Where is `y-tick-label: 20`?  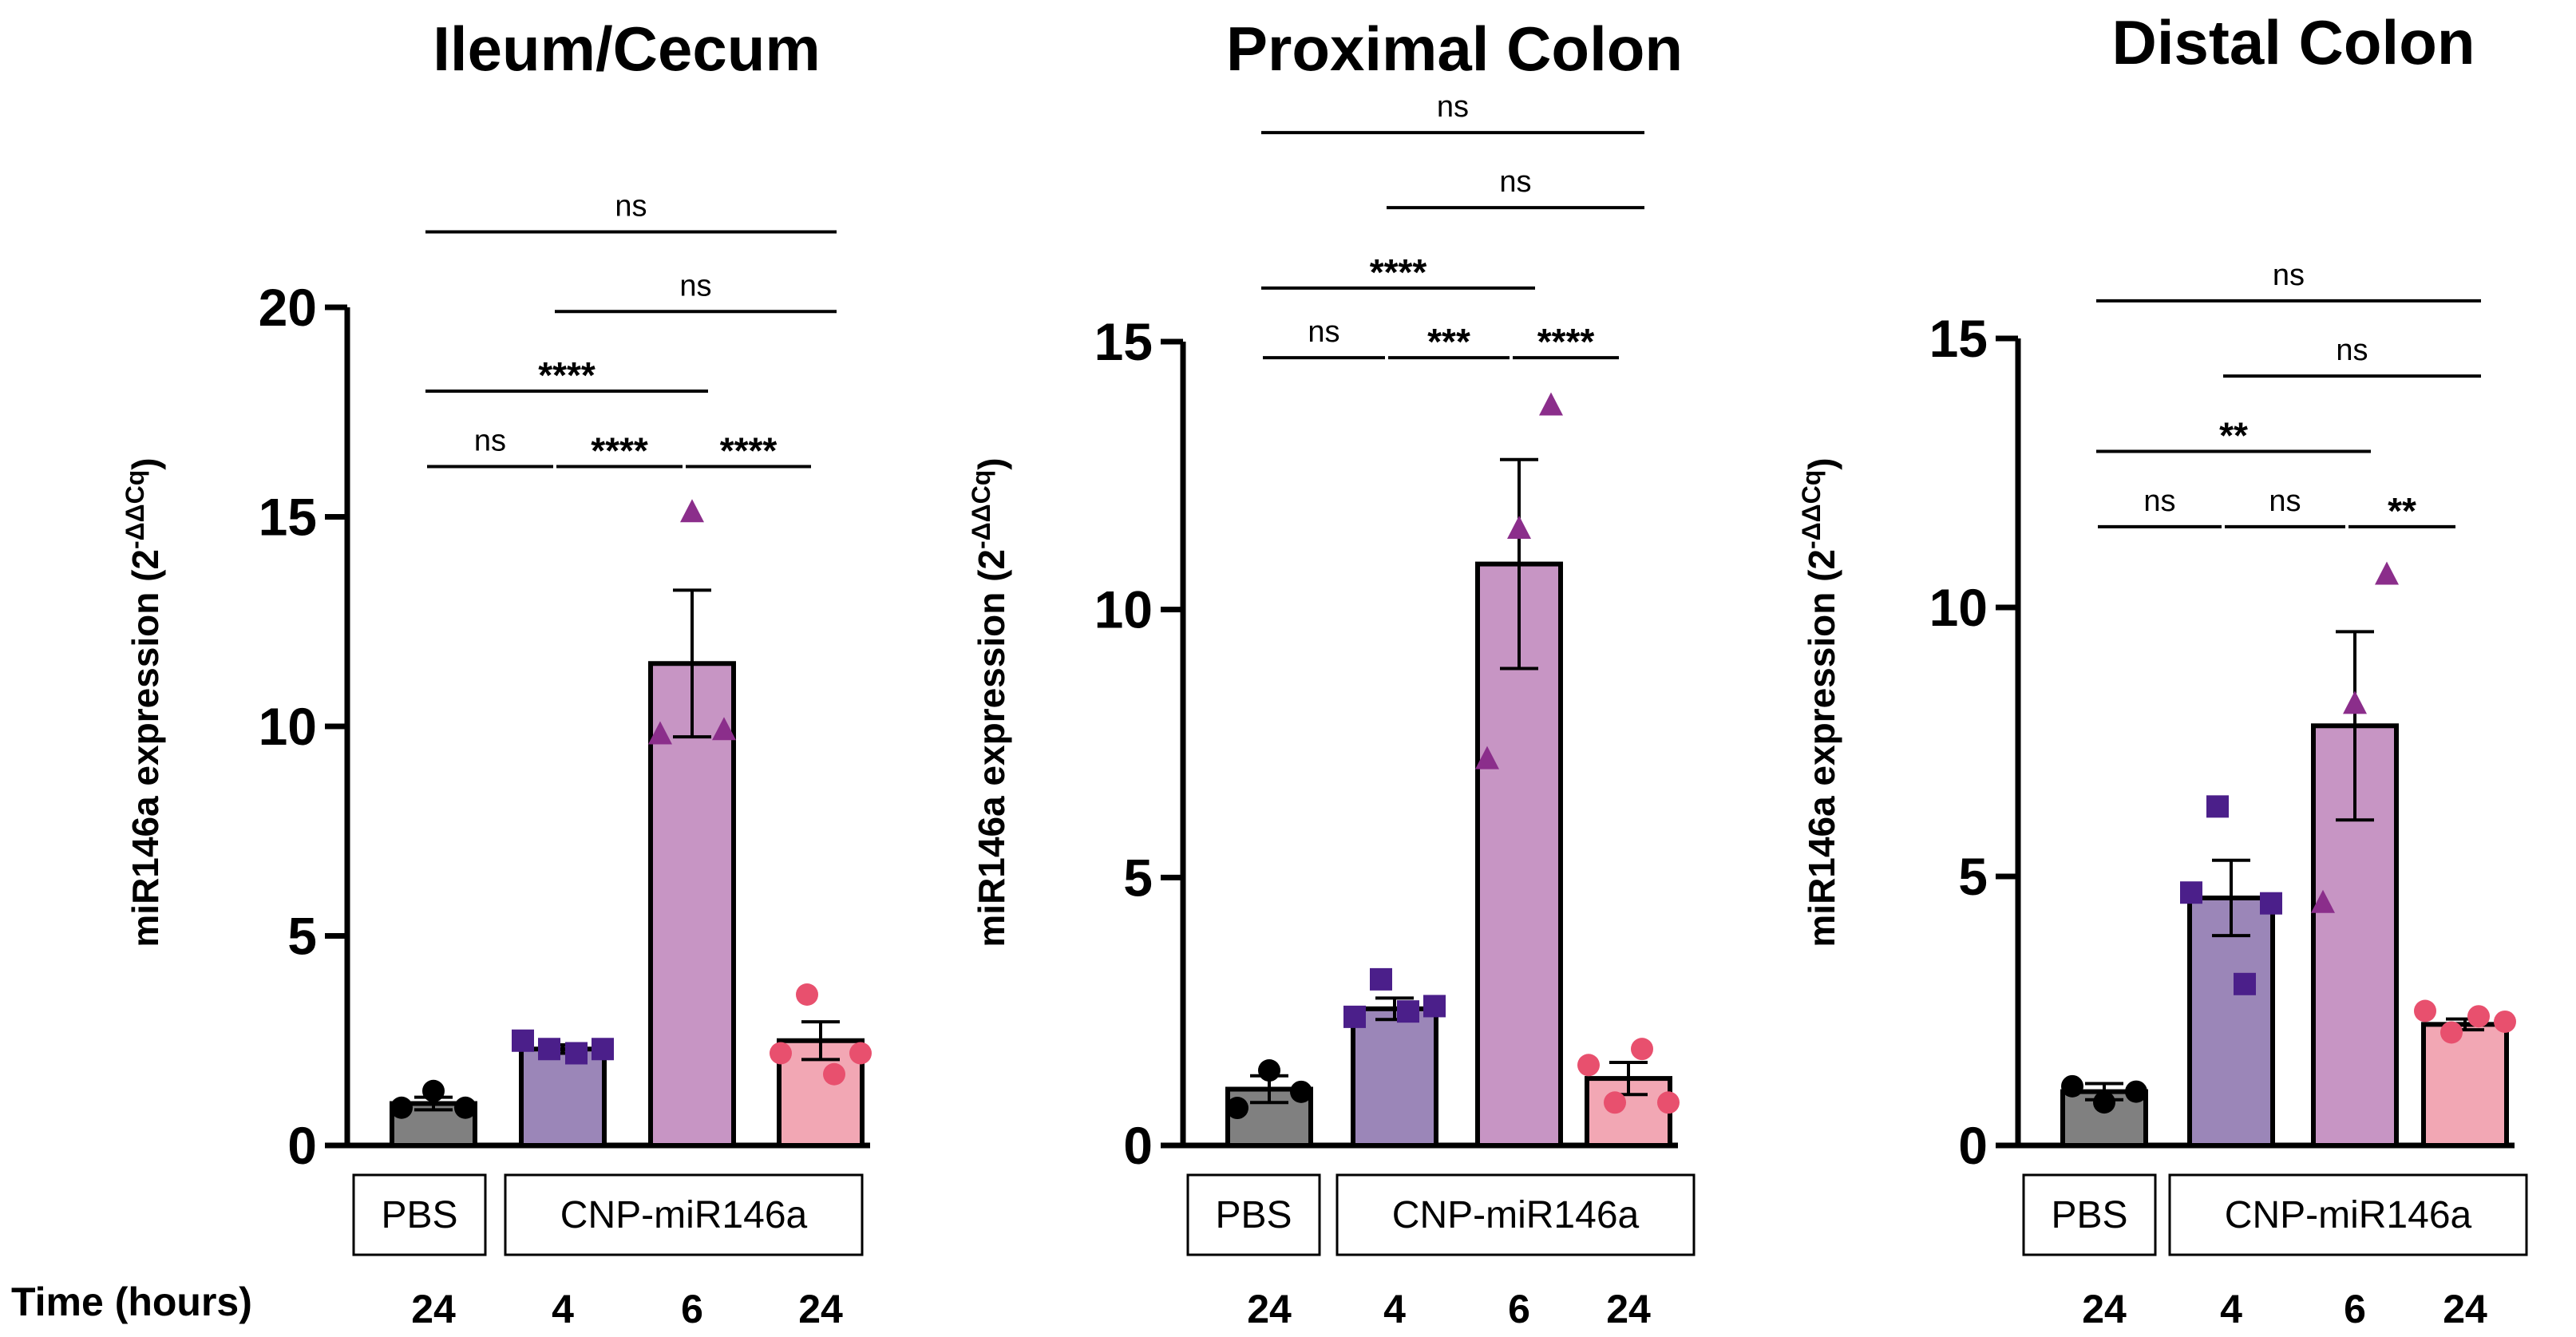 y-tick-label: 20 is located at coordinates (288, 307).